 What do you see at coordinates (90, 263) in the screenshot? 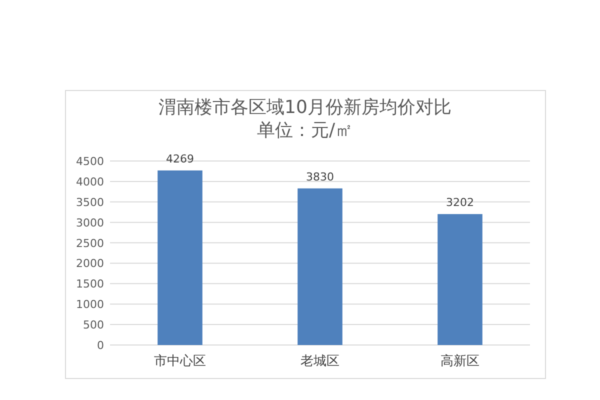
I see `y-tick-label: 2000` at bounding box center [90, 263].